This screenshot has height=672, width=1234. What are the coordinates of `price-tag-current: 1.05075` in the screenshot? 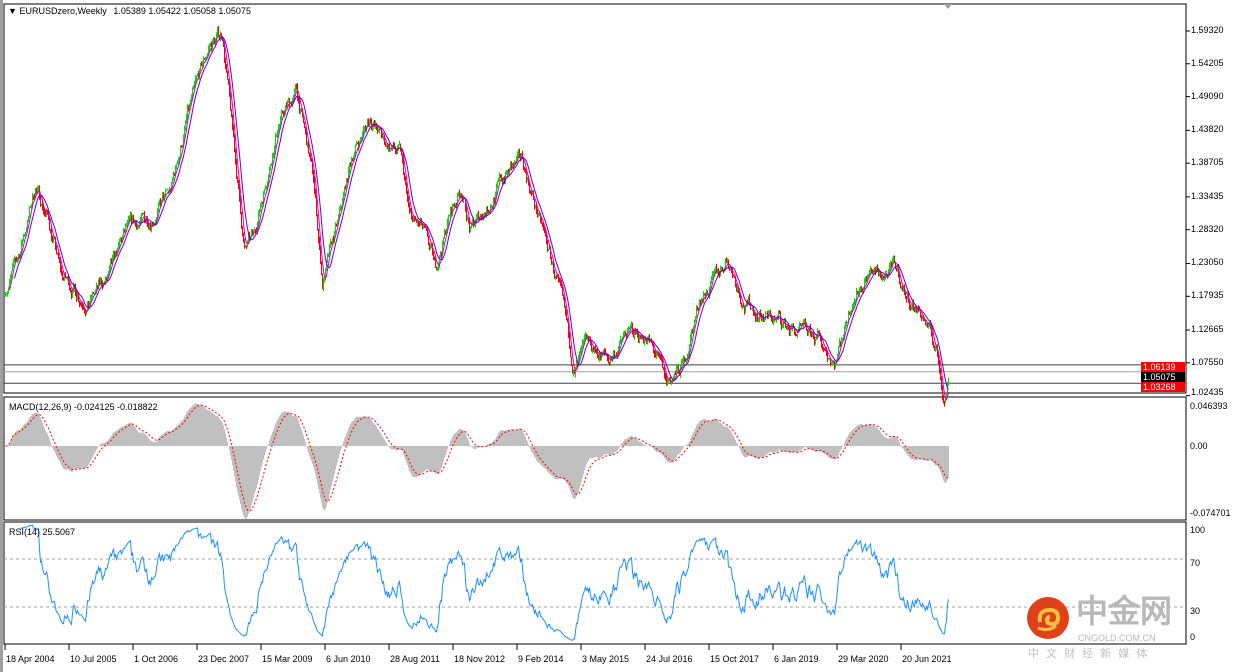 It's located at (1163, 377).